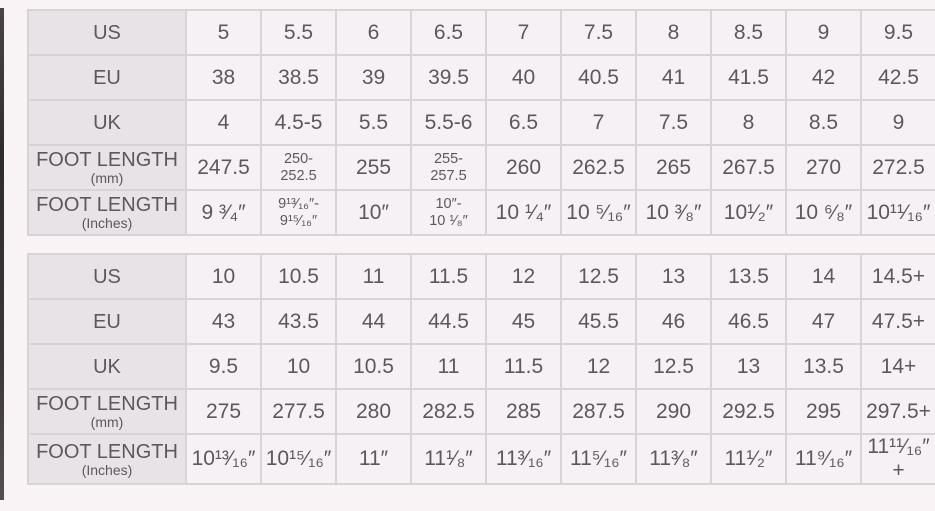 This screenshot has height=511, width=935. I want to click on size-cell: 45.5, so click(598, 321).